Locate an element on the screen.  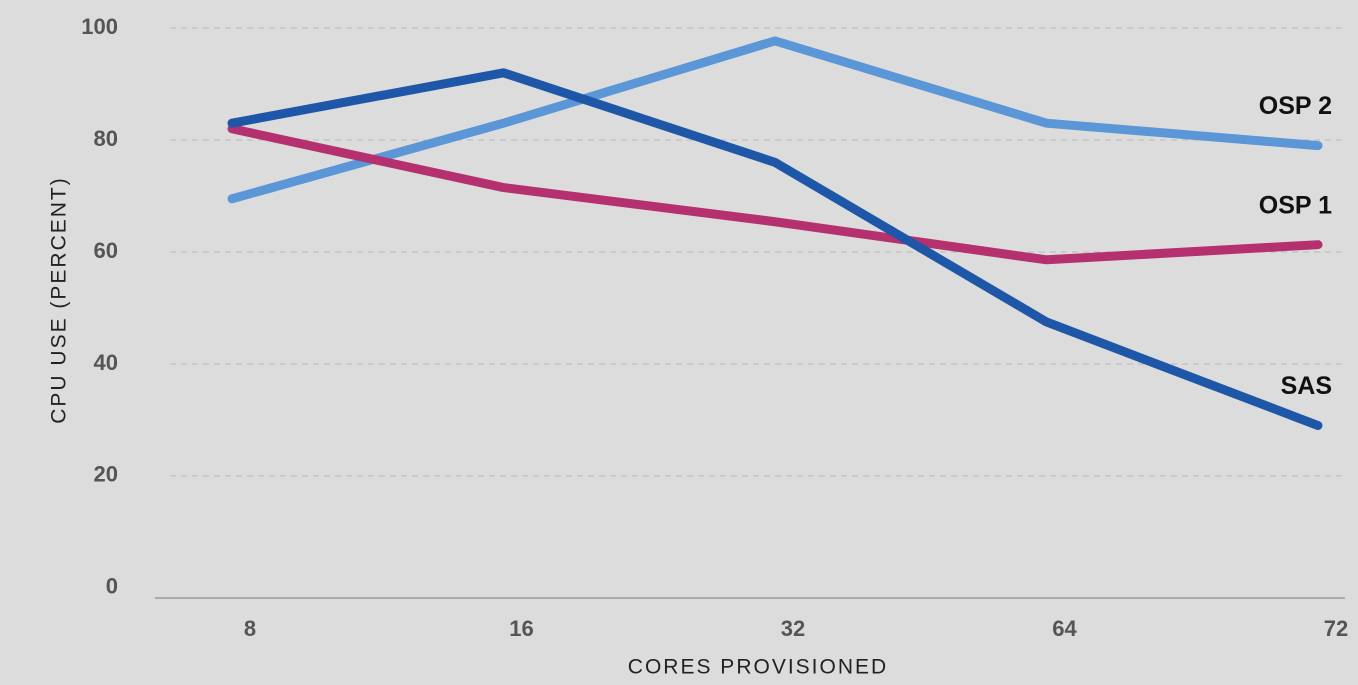
y-tick-label: 40 is located at coordinates (106, 362).